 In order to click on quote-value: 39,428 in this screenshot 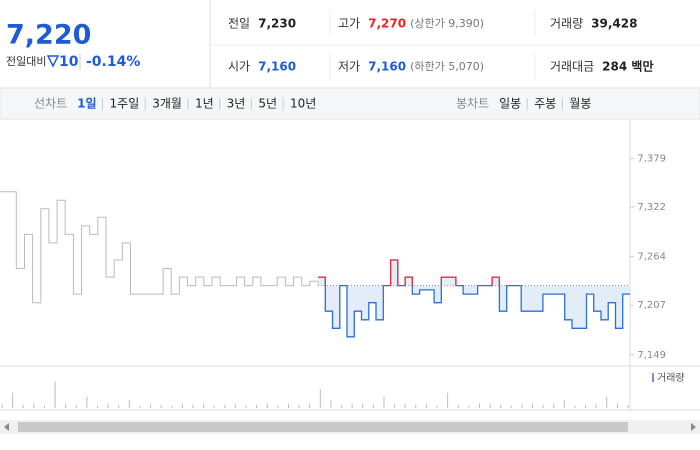, I will do `click(614, 24)`.